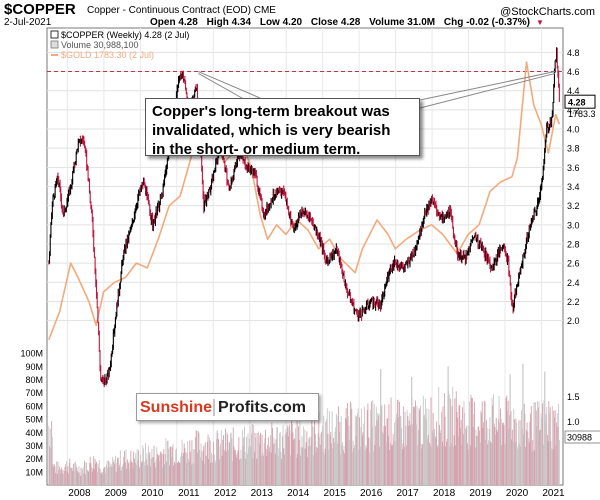 The height and width of the screenshot is (500, 600). Describe the element at coordinates (371, 493) in the screenshot. I see `year-tick-label: 2016` at that location.